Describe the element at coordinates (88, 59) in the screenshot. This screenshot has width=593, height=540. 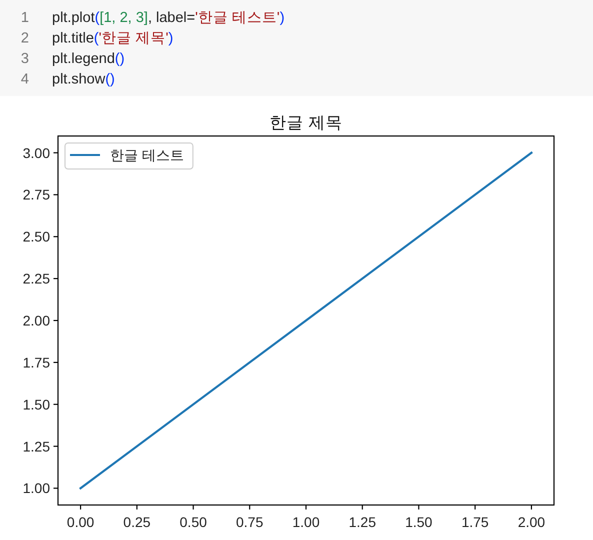
I see `text: plt.legend()` at that location.